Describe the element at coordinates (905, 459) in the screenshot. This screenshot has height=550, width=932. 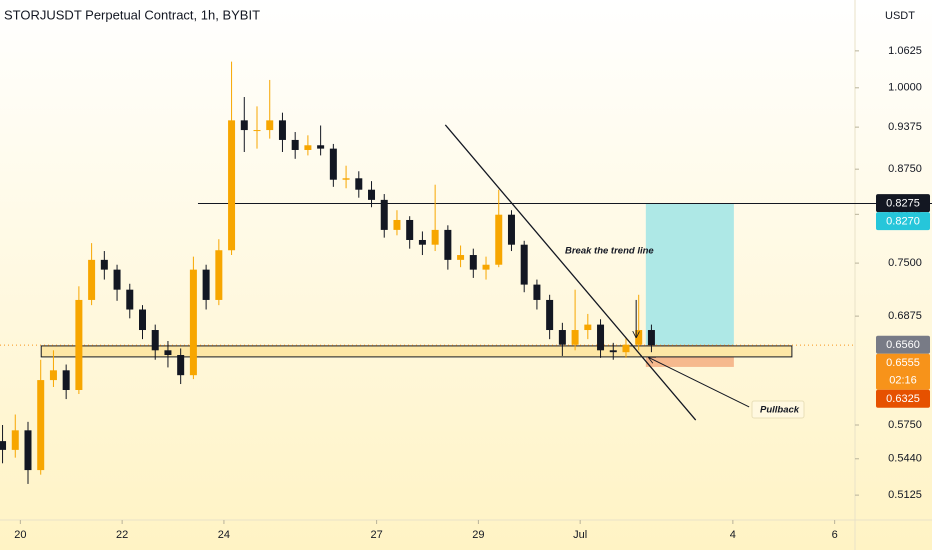
I see `y-tick-label: 0.5440` at that location.